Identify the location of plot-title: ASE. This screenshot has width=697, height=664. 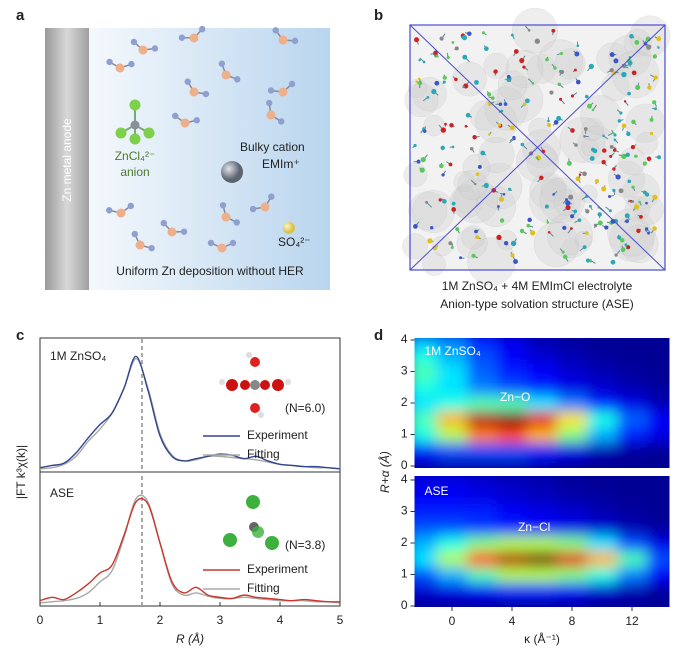
(437, 491).